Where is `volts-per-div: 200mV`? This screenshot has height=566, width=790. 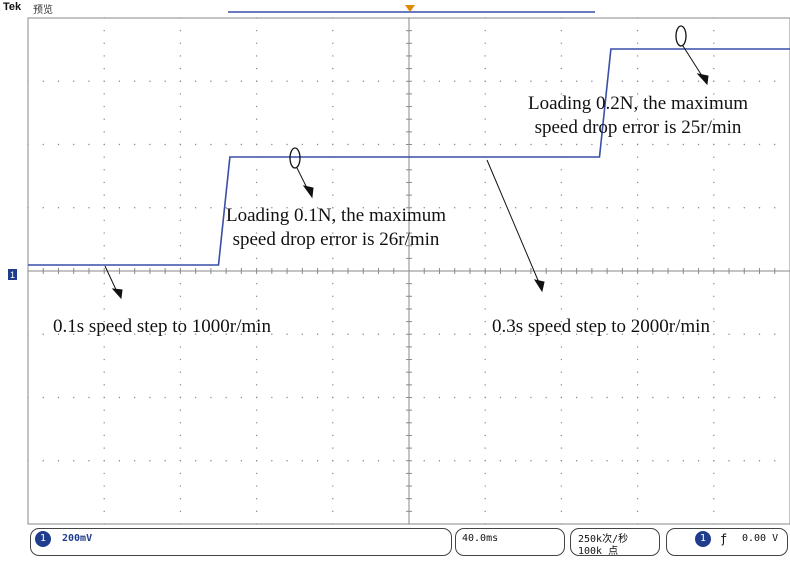 volts-per-div: 200mV is located at coordinates (77, 538).